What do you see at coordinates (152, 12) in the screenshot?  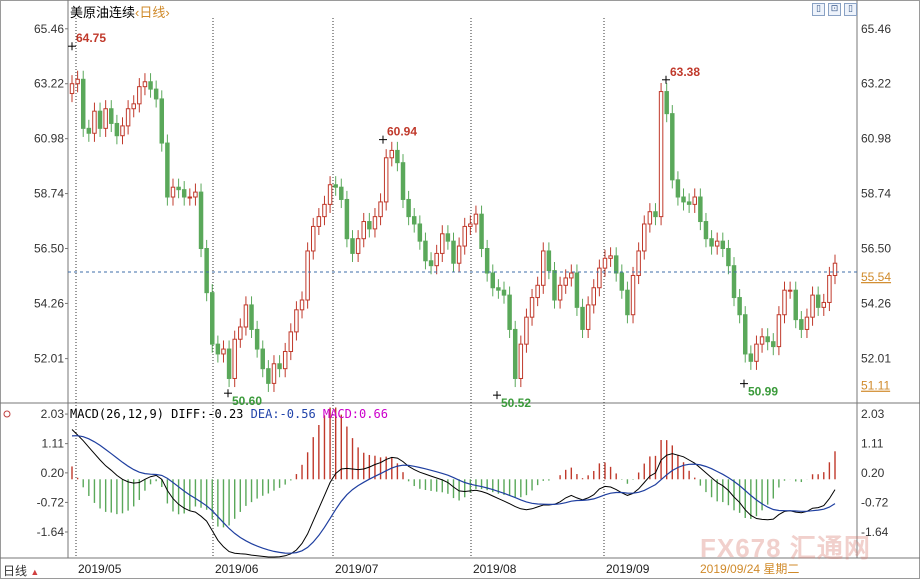 I see `period-label: ‹日线›` at bounding box center [152, 12].